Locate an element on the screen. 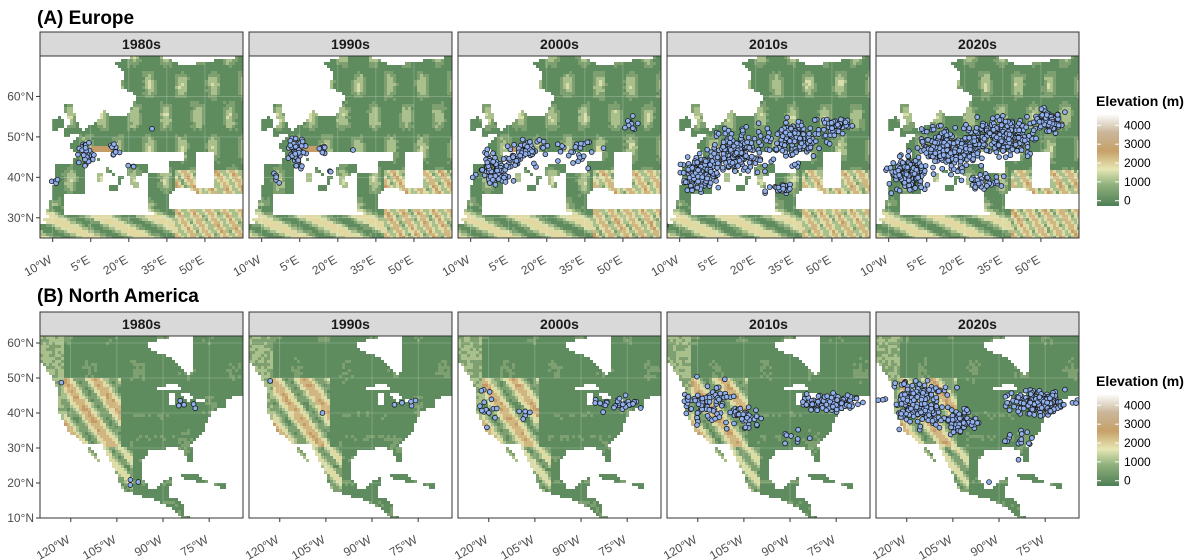 The height and width of the screenshot is (560, 1200). legend-label: 0 is located at coordinates (1127, 481).